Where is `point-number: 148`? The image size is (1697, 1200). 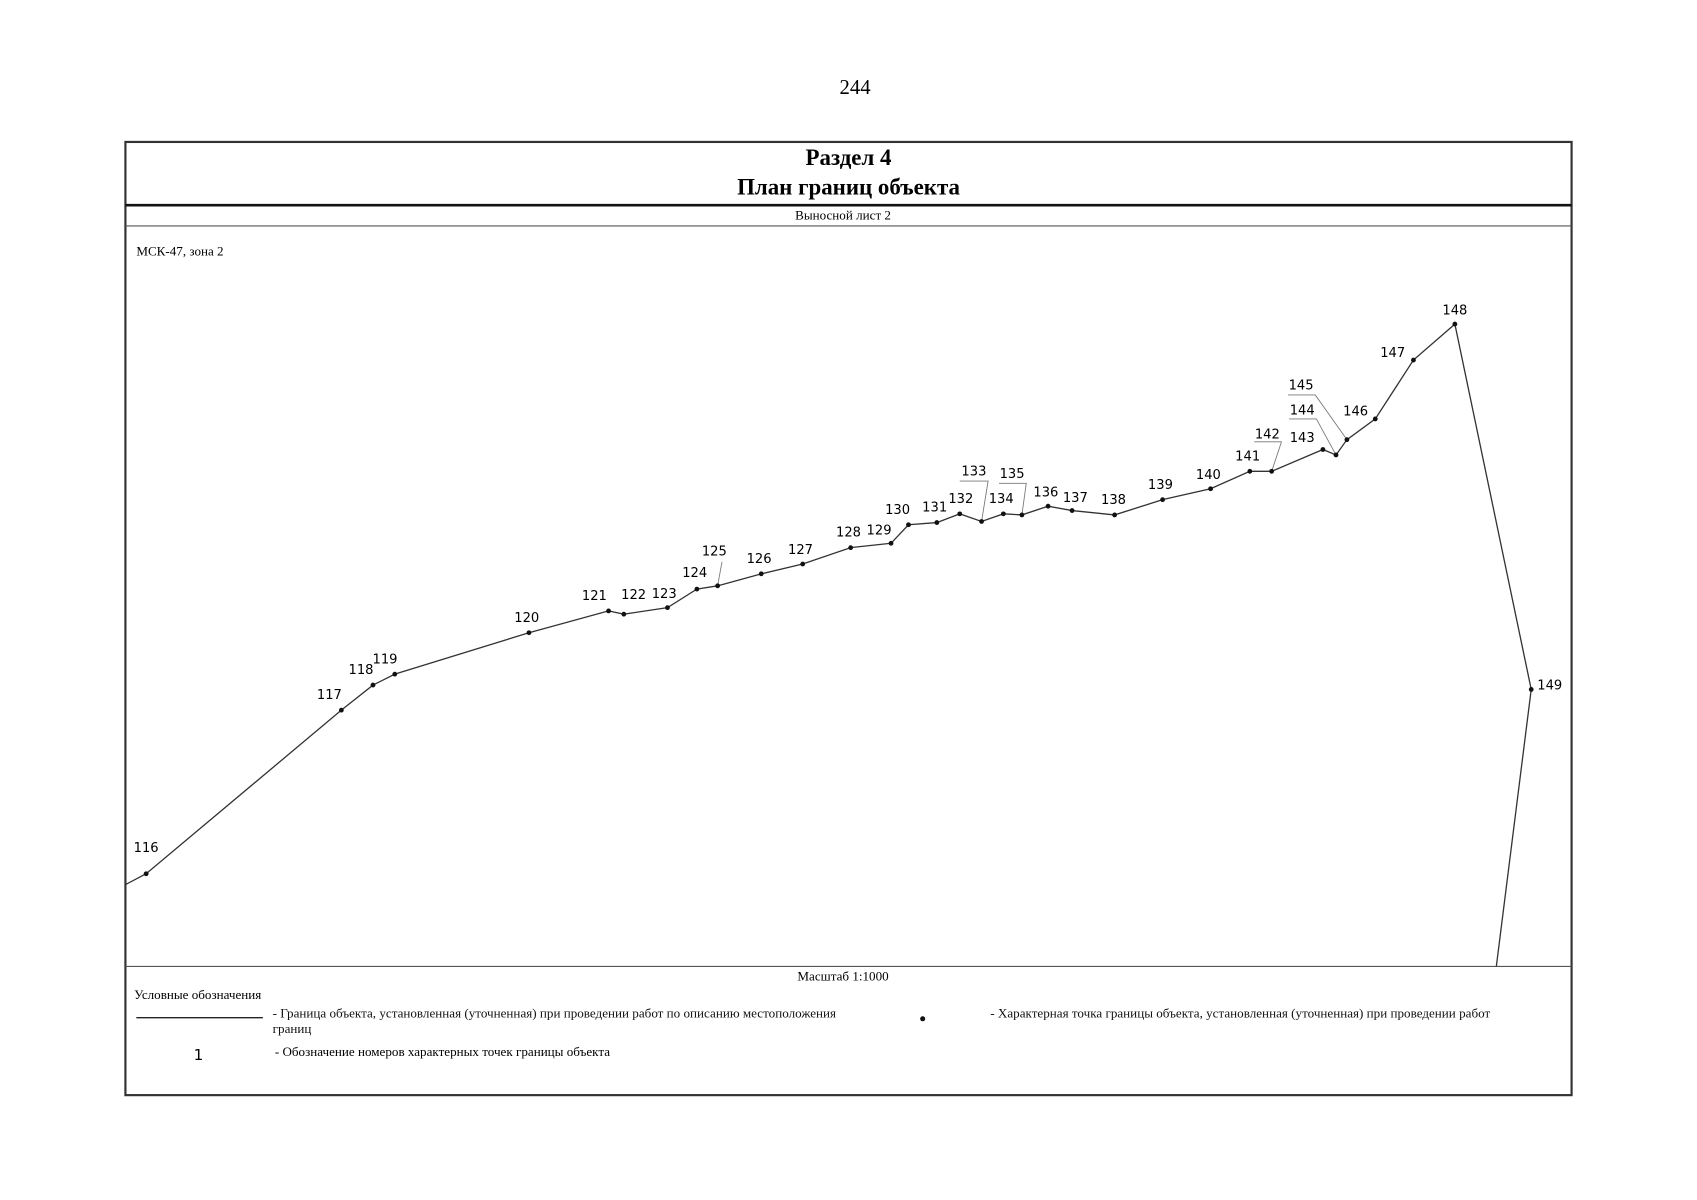
point-number: 148 is located at coordinates (1454, 310).